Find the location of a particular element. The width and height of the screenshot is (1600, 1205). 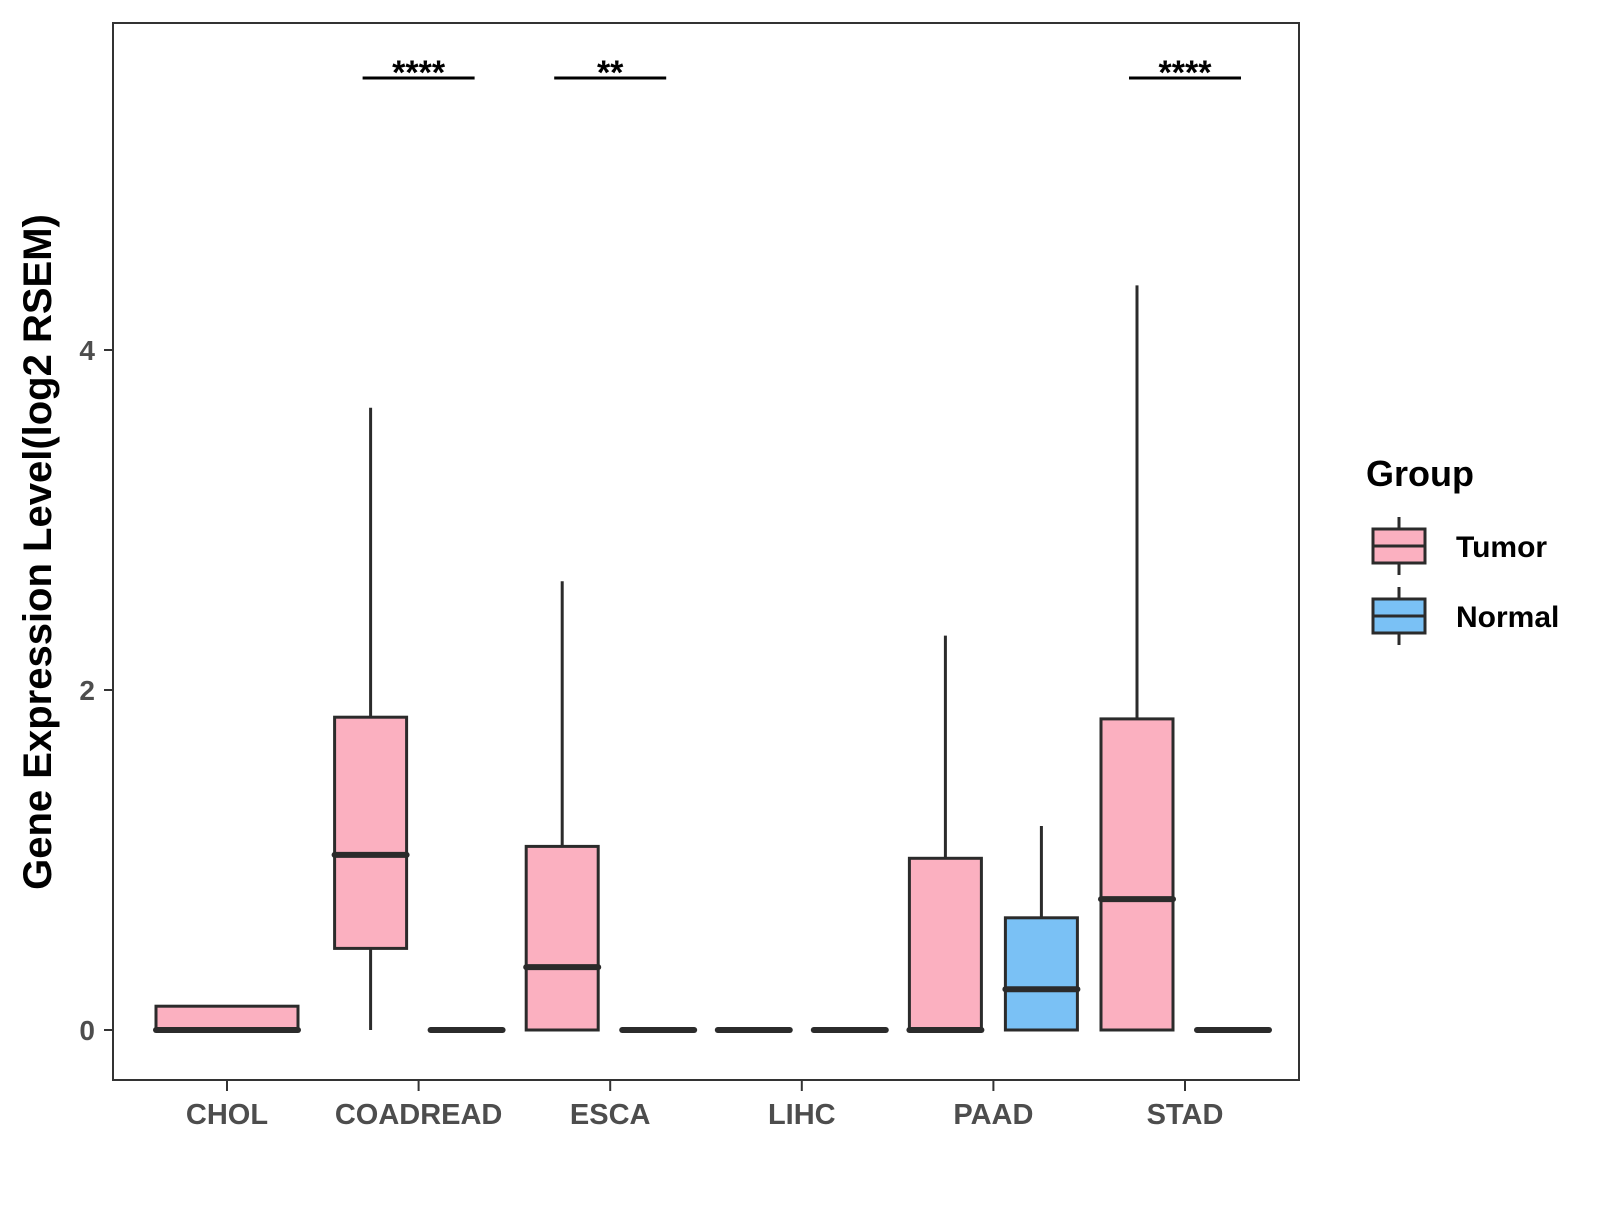

x-tick-label-lihc: LIHC is located at coordinates (802, 1115).